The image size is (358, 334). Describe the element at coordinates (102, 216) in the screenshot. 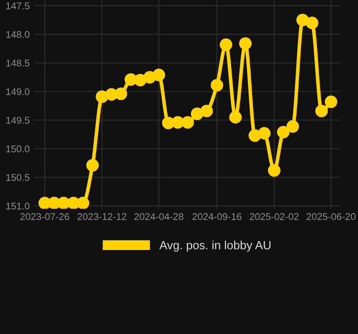

I see `x-tick-label: 2023-12-12` at that location.